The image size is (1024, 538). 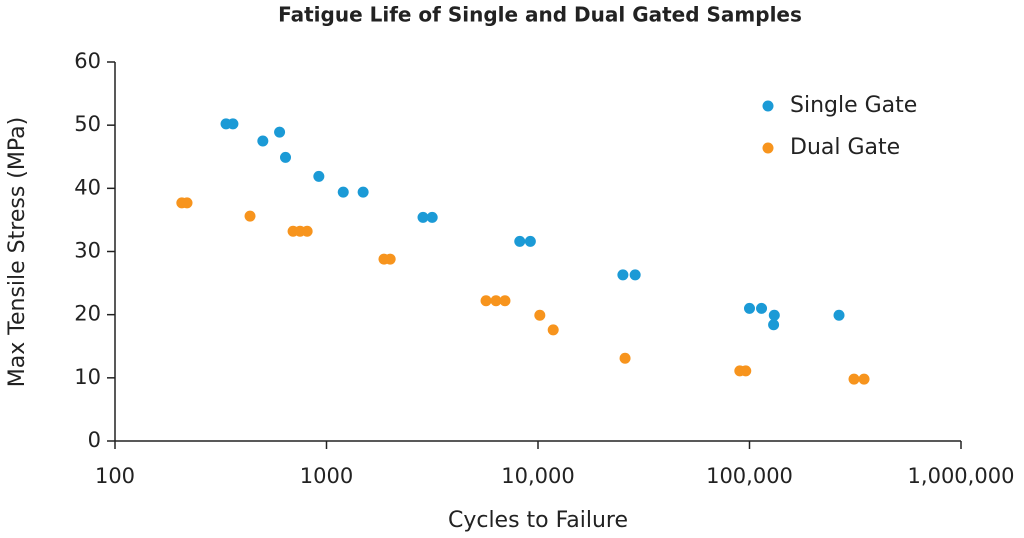 I want to click on legend-label: Single Gate, so click(x=853, y=105).